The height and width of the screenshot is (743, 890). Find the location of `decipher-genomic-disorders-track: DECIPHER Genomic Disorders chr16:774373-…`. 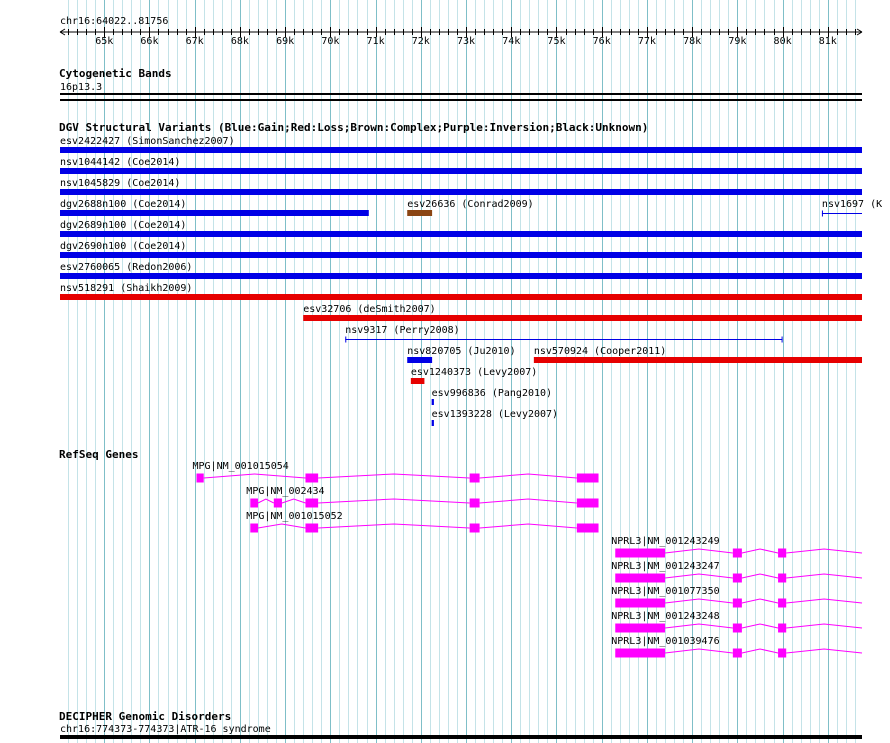

decipher-genomic-disorders-track: DECIPHER Genomic Disorders chr16:774373-… is located at coordinates (460, 724).